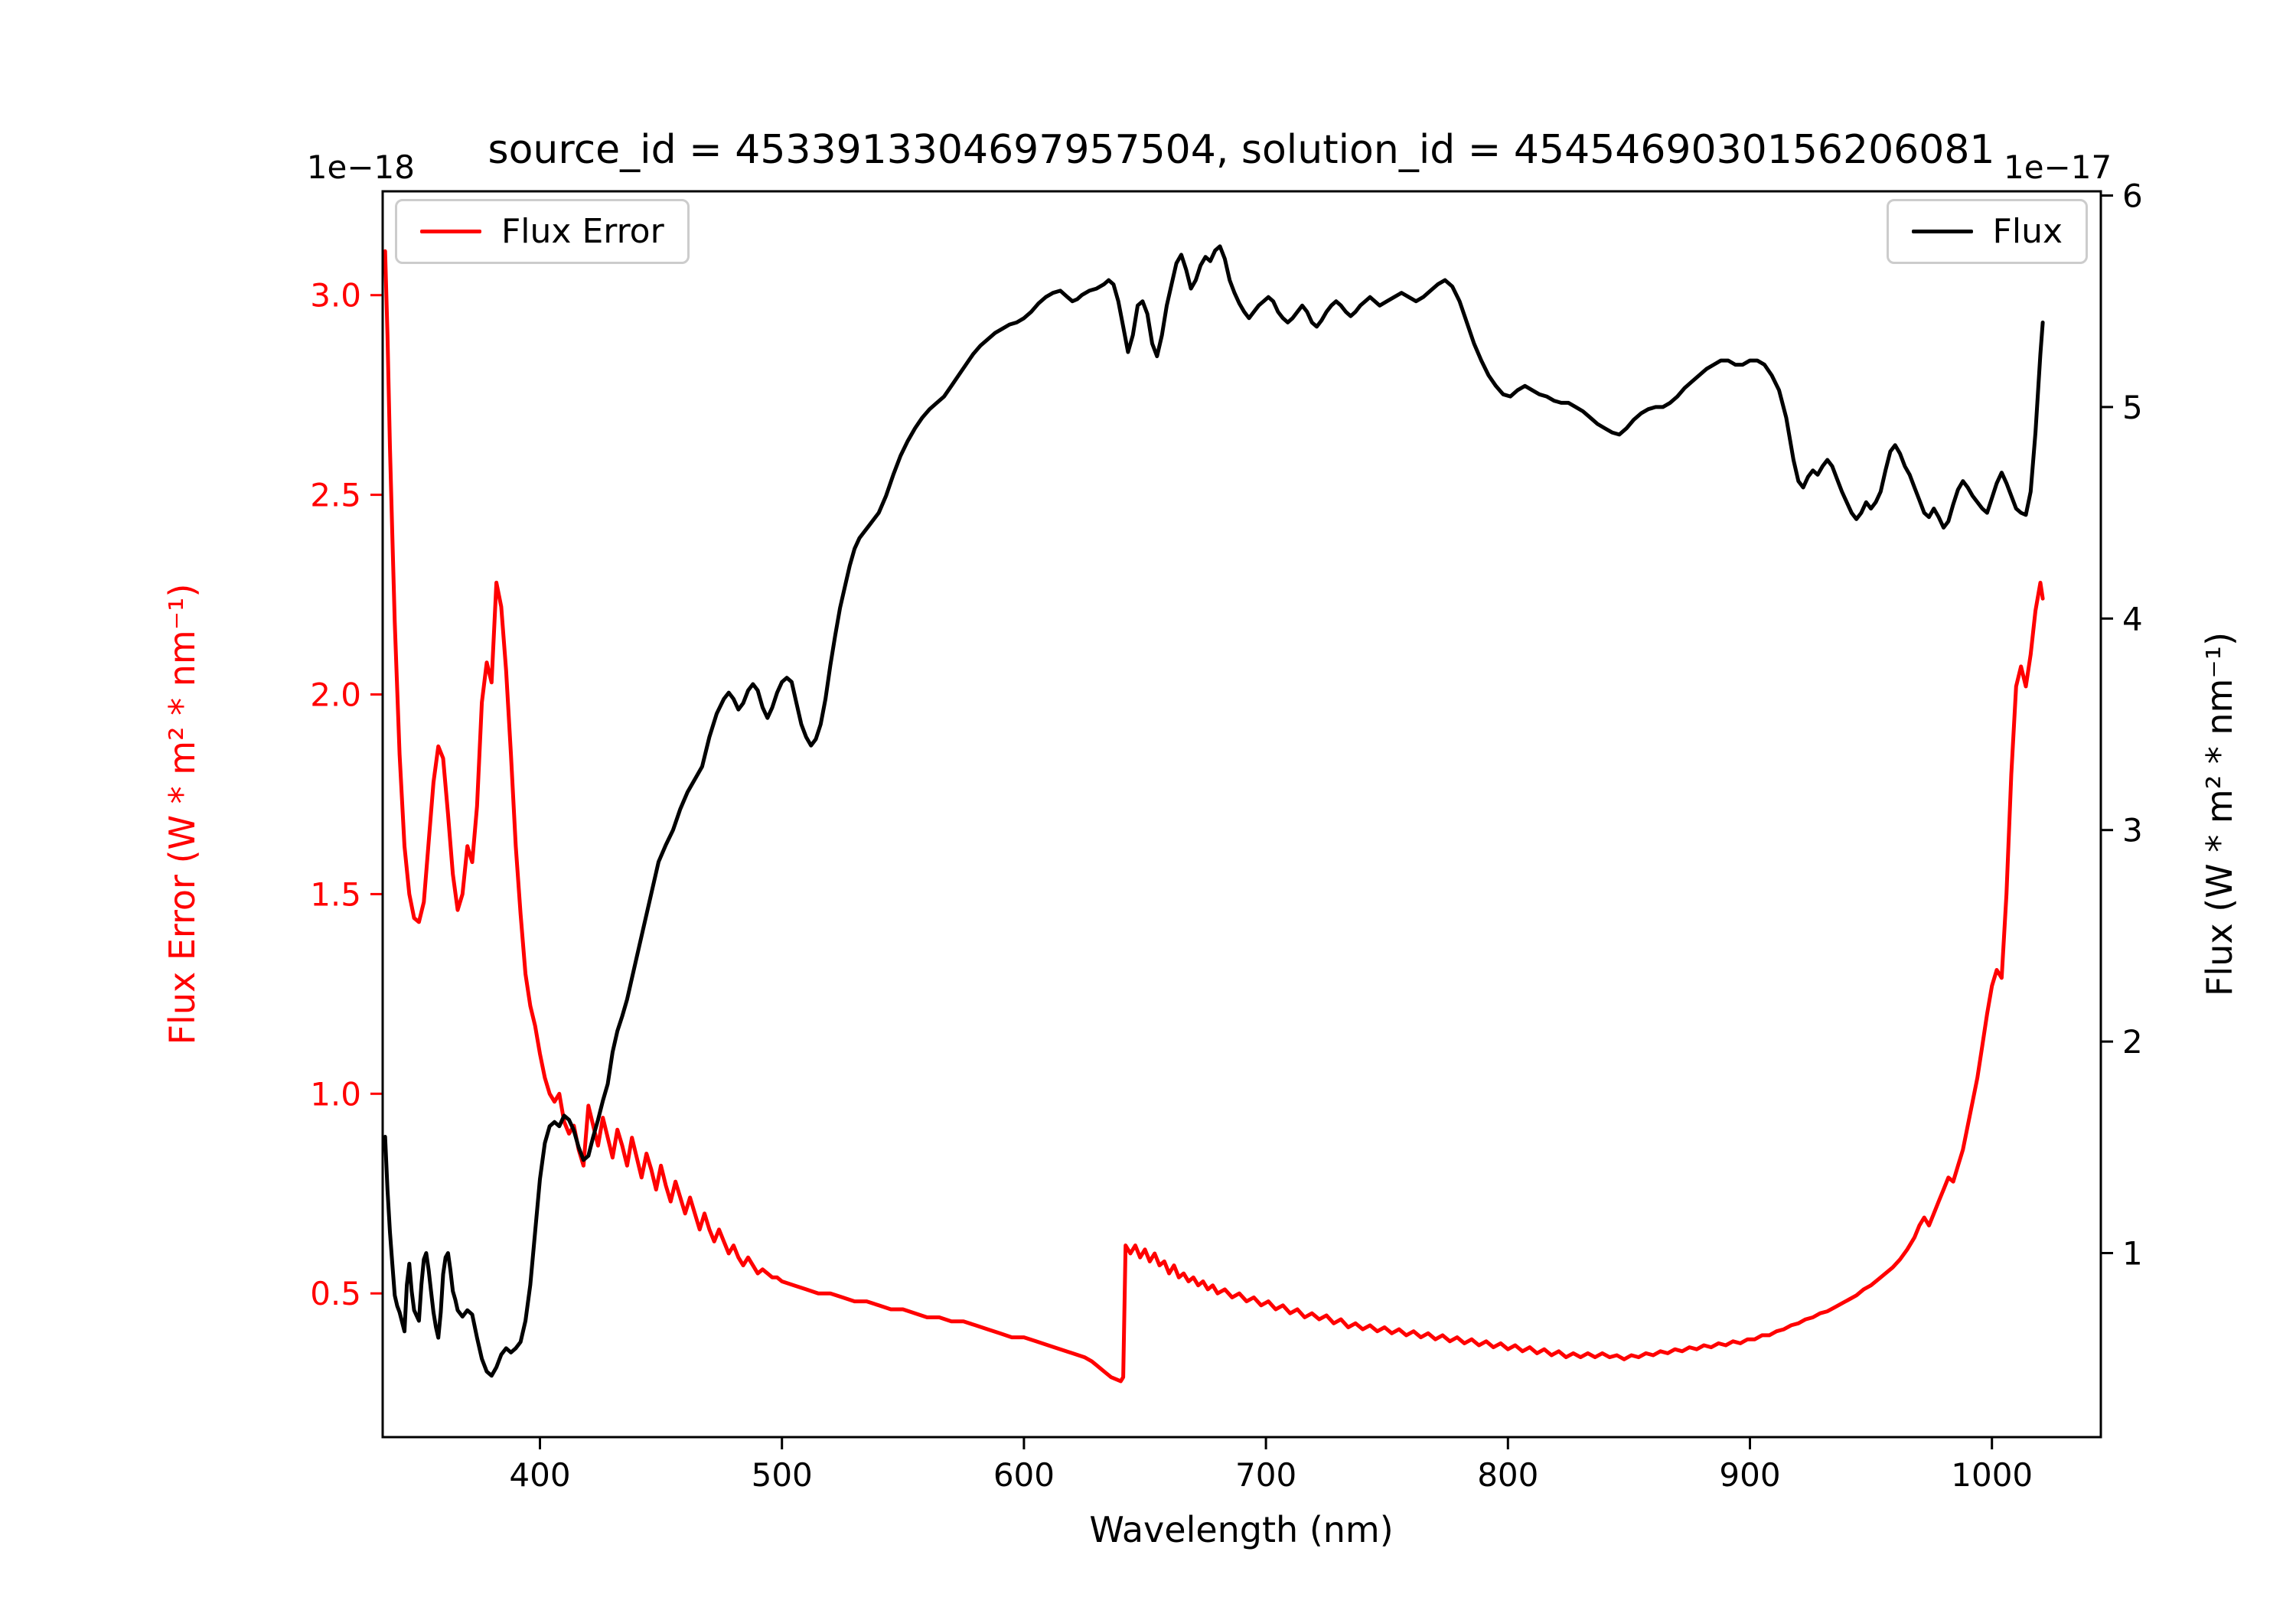 The height and width of the screenshot is (1607, 2296). What do you see at coordinates (539, 1475) in the screenshot?
I see `x-tick-label: 400` at bounding box center [539, 1475].